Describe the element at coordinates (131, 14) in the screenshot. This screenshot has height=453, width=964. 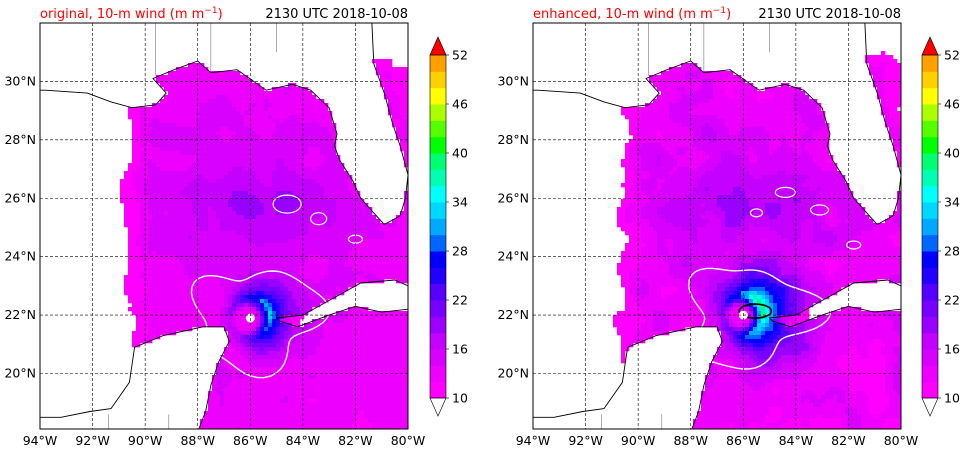
I see `panel-title: original, 10-m wind (m m−1)` at that location.